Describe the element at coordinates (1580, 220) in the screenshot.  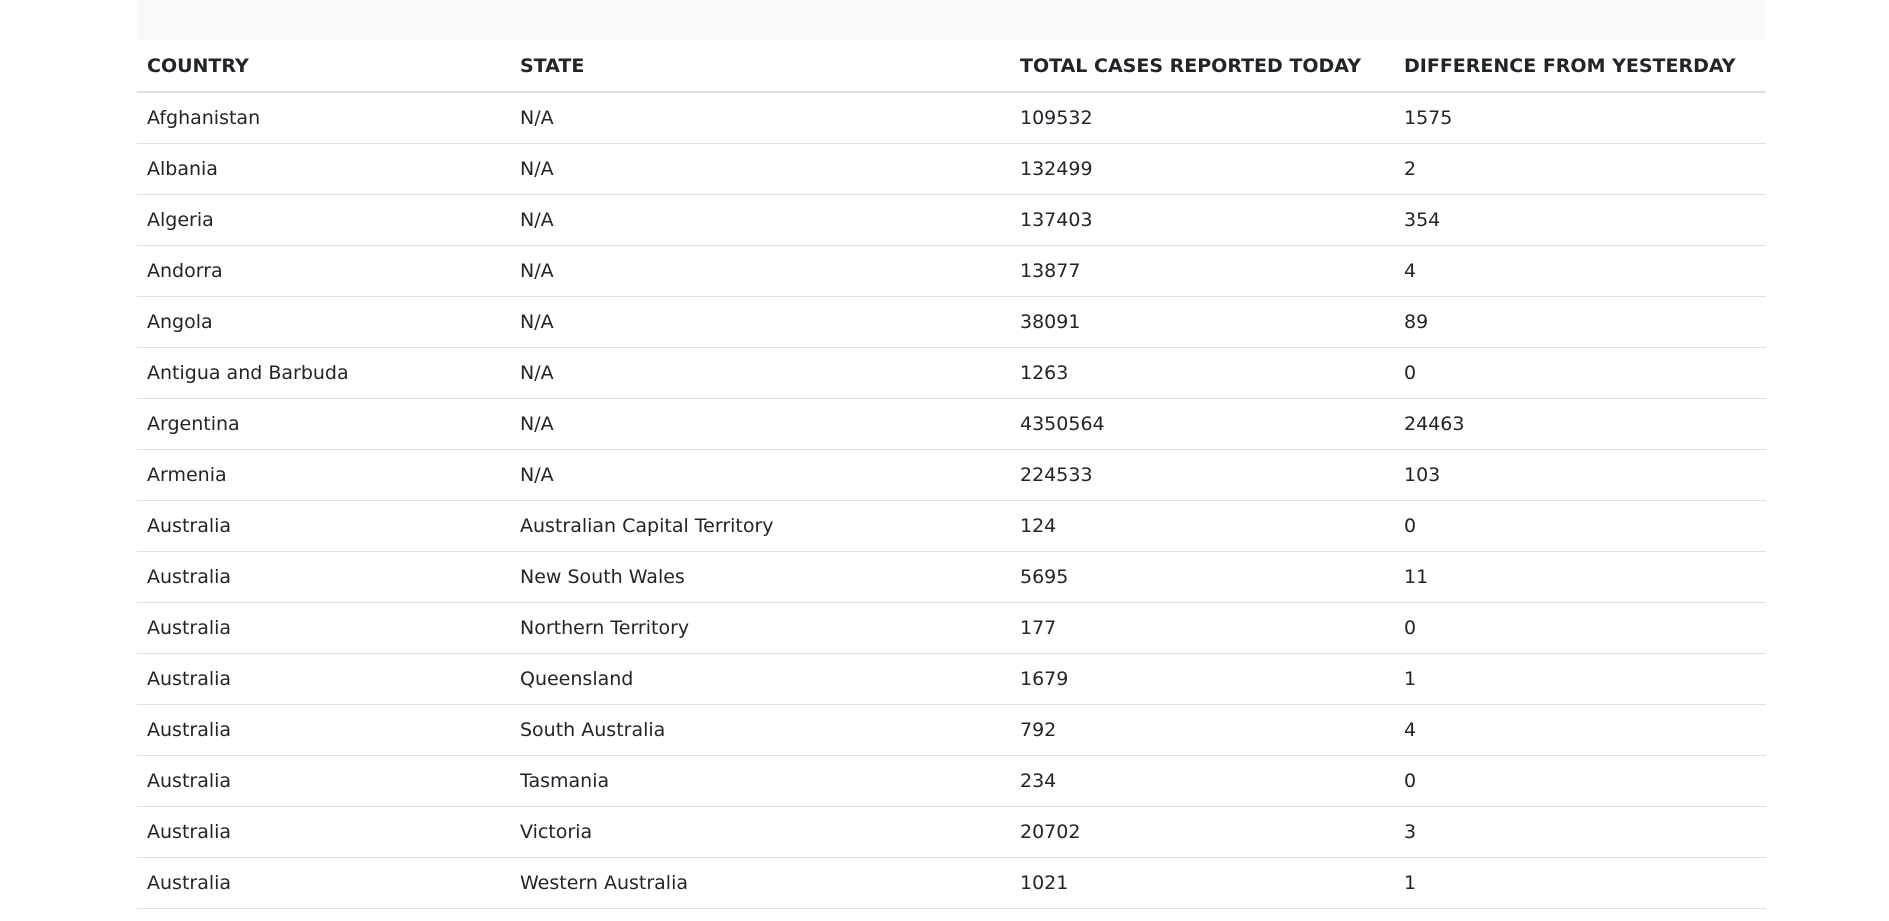
I see `cell-difference: 354` at that location.